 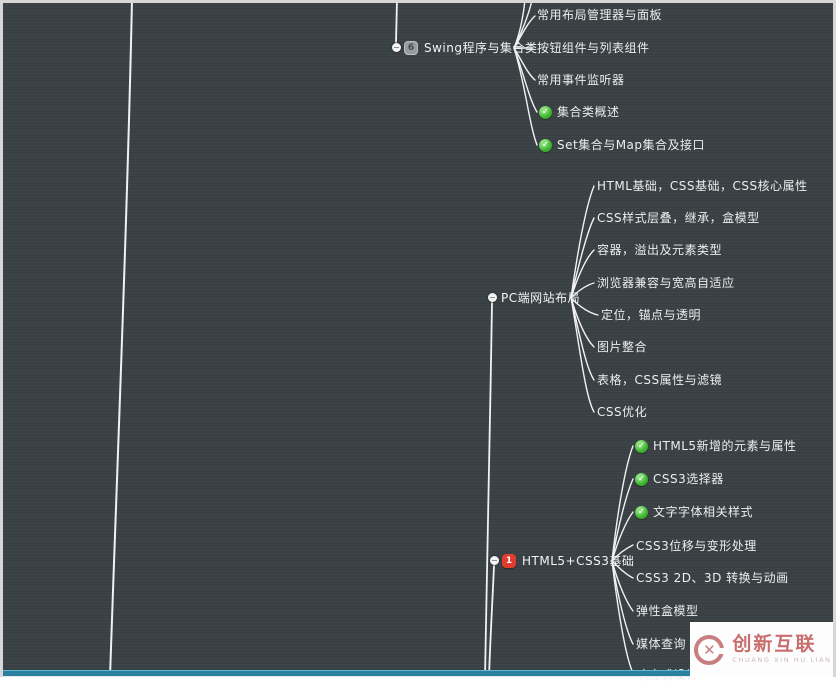 What do you see at coordinates (703, 512) in the screenshot?
I see `subtopic-label: 文字字体相关样式` at bounding box center [703, 512].